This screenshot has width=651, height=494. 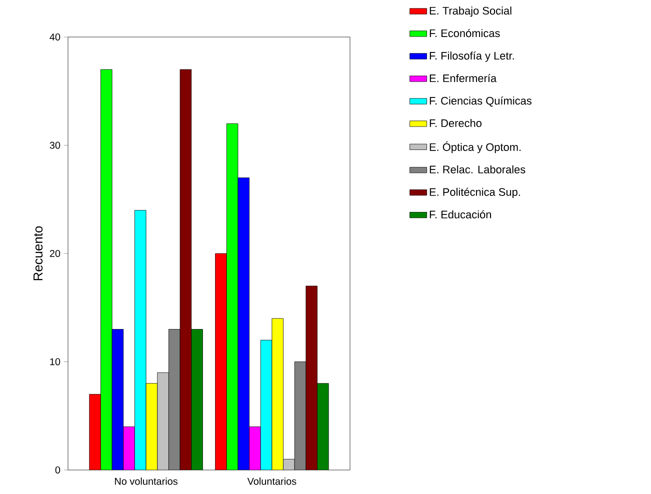 I want to click on y-tick-label: 30, so click(x=55, y=145).